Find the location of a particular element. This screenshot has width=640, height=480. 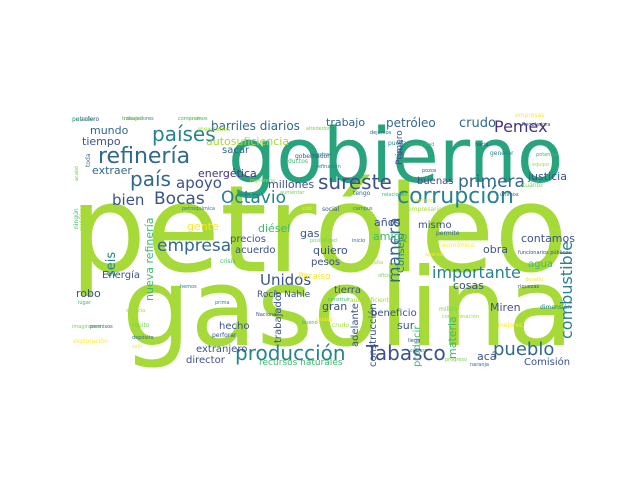

tiny-word: compramos is located at coordinates (193, 119).